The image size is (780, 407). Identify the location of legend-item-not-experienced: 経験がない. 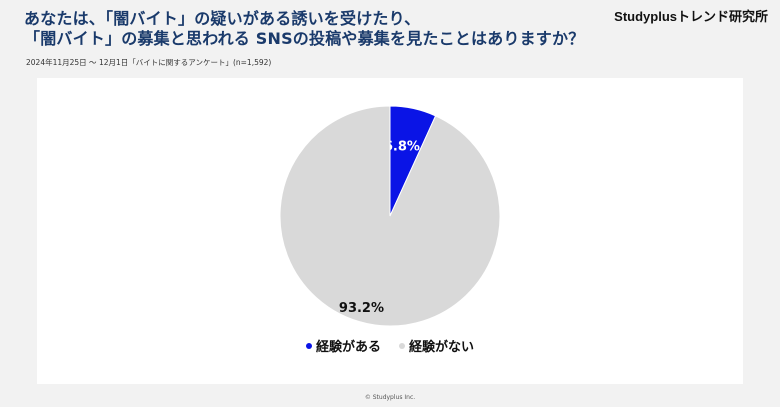
(436, 345).